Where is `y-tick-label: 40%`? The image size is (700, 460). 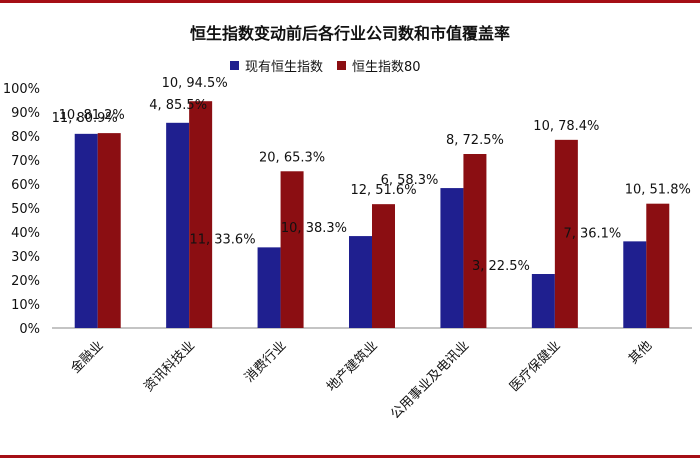
y-tick-label: 40% is located at coordinates (25, 233).